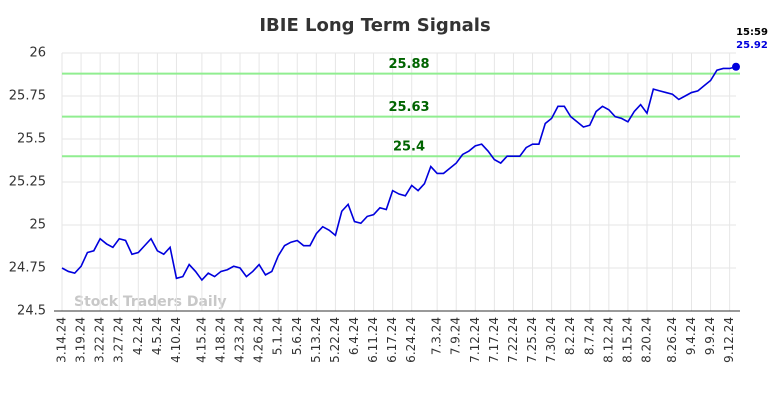 This screenshot has width=784, height=398. I want to click on y-tick-label: 25, so click(37, 225).